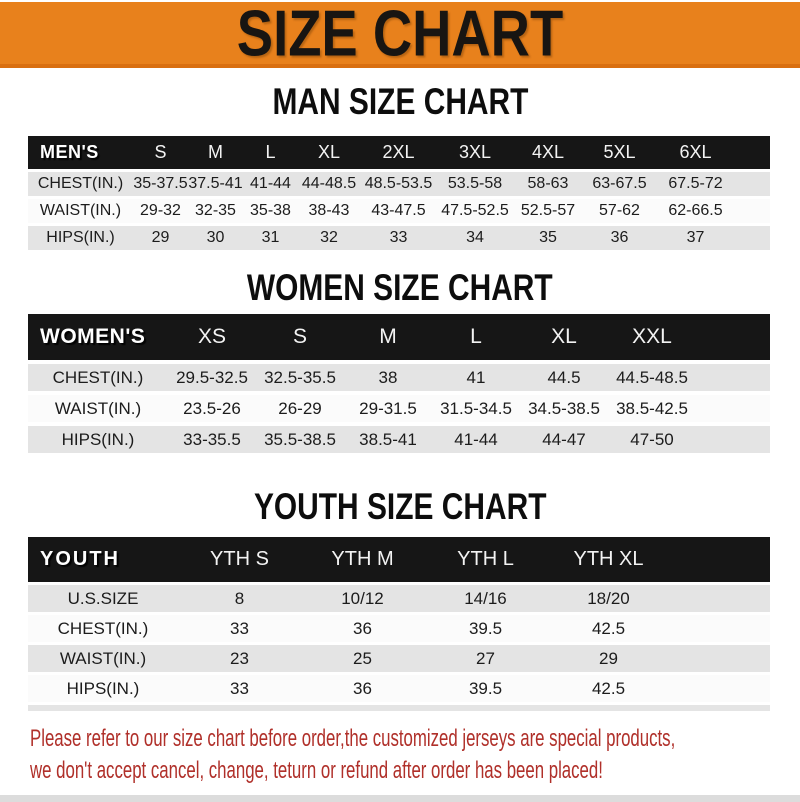 This screenshot has width=800, height=802. Describe the element at coordinates (619, 152) in the screenshot. I see `men-column-header-5xl: 5XL` at that location.